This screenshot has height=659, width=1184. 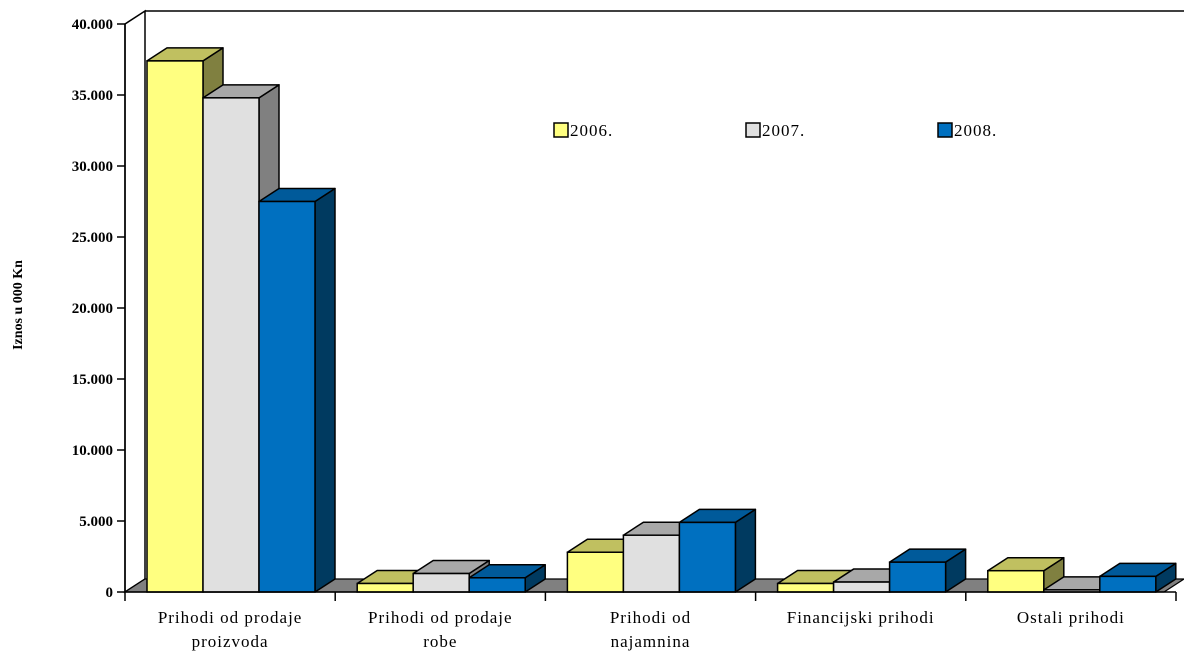 I want to click on x-category-label-line: Financijski prihodi, so click(x=861, y=617).